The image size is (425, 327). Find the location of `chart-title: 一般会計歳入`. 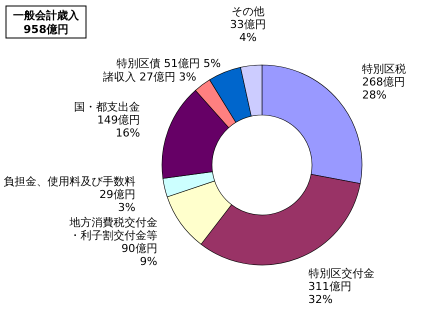

chart-title: 一般会計歳入 is located at coordinates (46, 15).